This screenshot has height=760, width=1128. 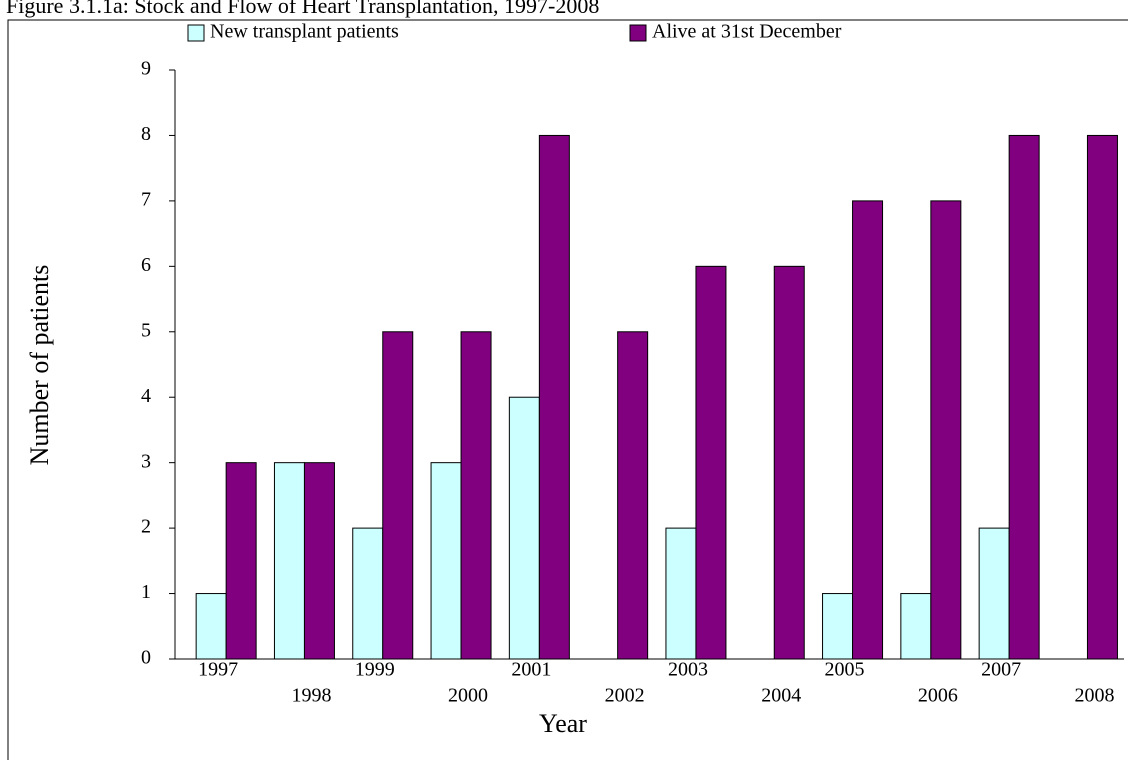 What do you see at coordinates (688, 670) in the screenshot?
I see `x-tick-label: 2003` at bounding box center [688, 670].